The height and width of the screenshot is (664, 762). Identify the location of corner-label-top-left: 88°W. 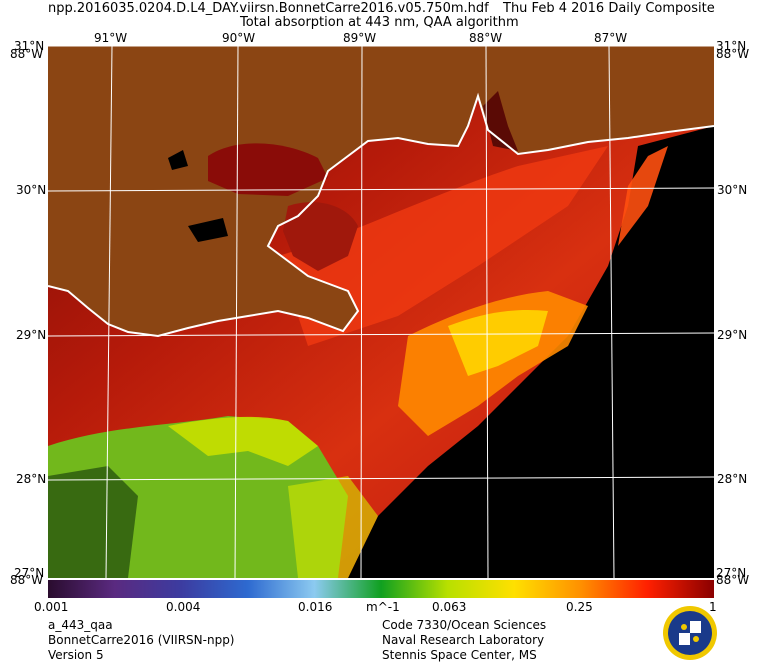
(27, 54).